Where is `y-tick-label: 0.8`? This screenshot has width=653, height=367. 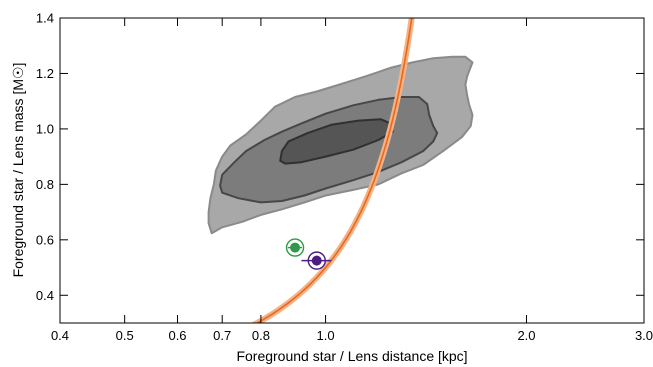 y-tick-label: 0.8 is located at coordinates (45, 184).